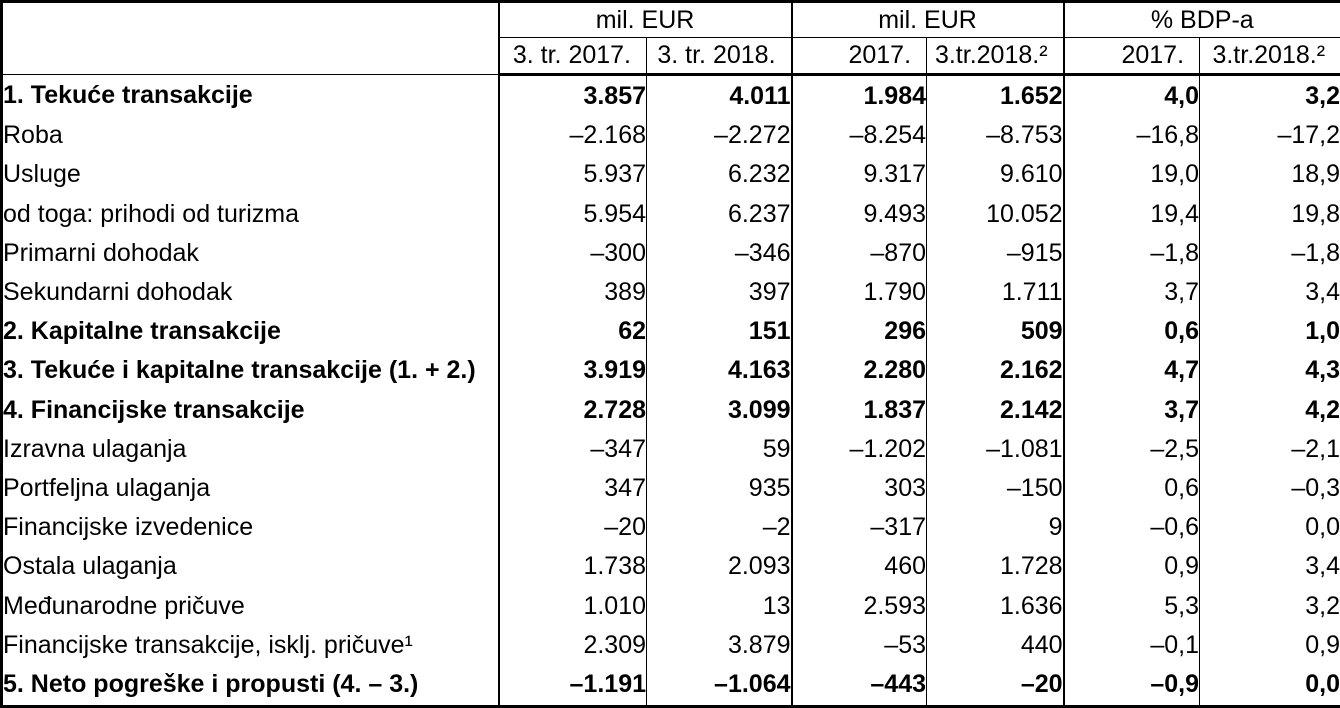  Describe the element at coordinates (1131, 136) in the screenshot. I see `cell-value: –16,8` at that location.